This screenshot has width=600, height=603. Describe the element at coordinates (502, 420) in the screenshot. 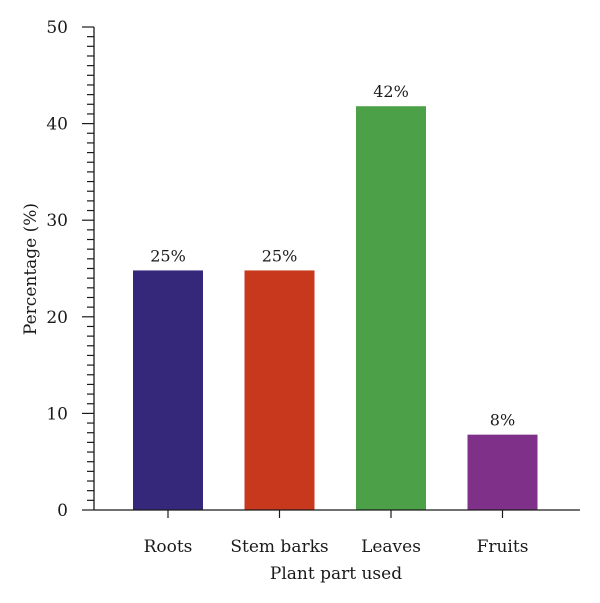

I see `data-label: 8%` at that location.